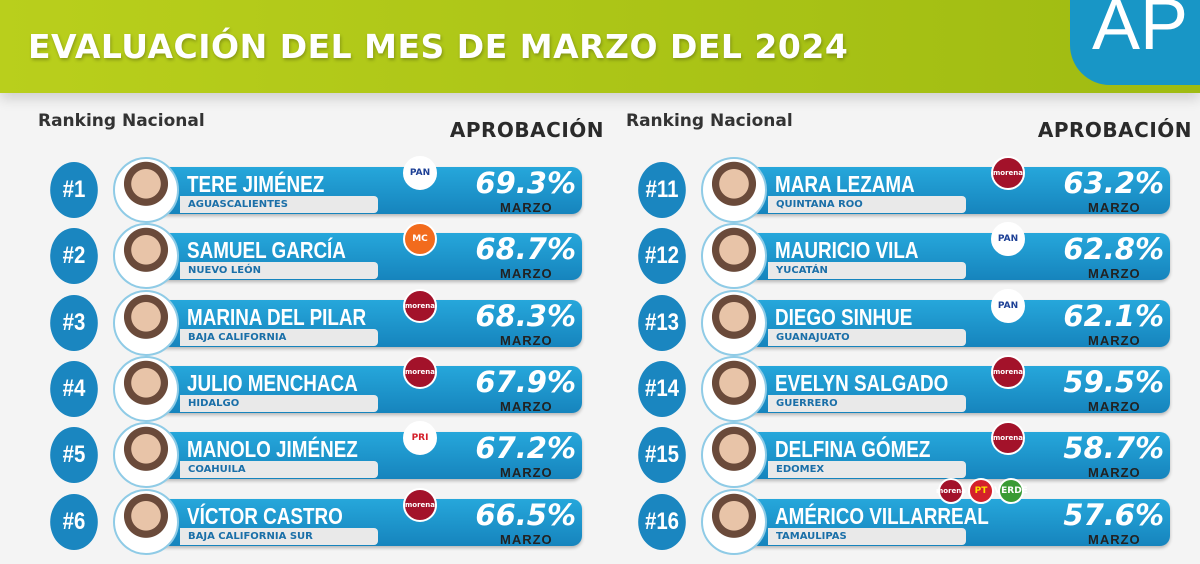 This screenshot has height=564, width=1200. Describe the element at coordinates (74, 455) in the screenshot. I see `rank-badge: #5` at that location.